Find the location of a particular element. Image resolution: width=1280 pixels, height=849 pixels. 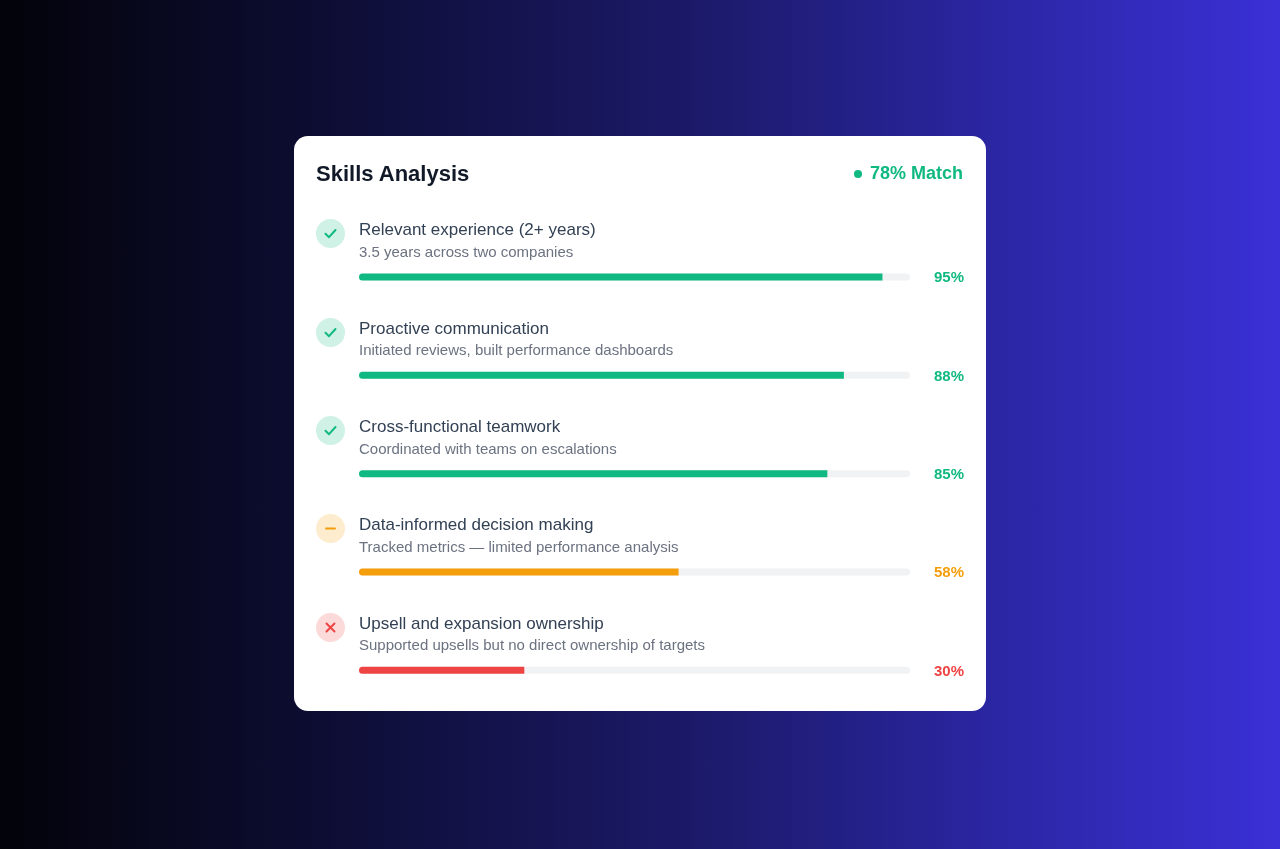

data-label: 85% is located at coordinates (948, 474).